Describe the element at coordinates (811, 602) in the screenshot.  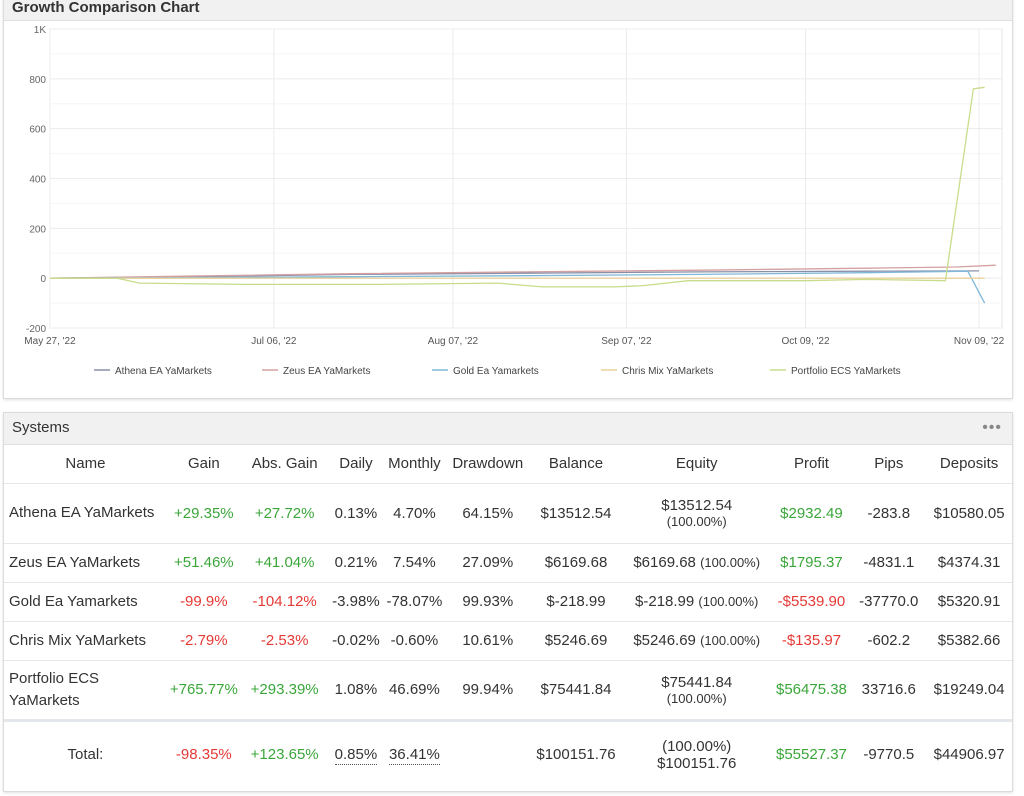
I see `profit-cell: -$5539.90` at that location.